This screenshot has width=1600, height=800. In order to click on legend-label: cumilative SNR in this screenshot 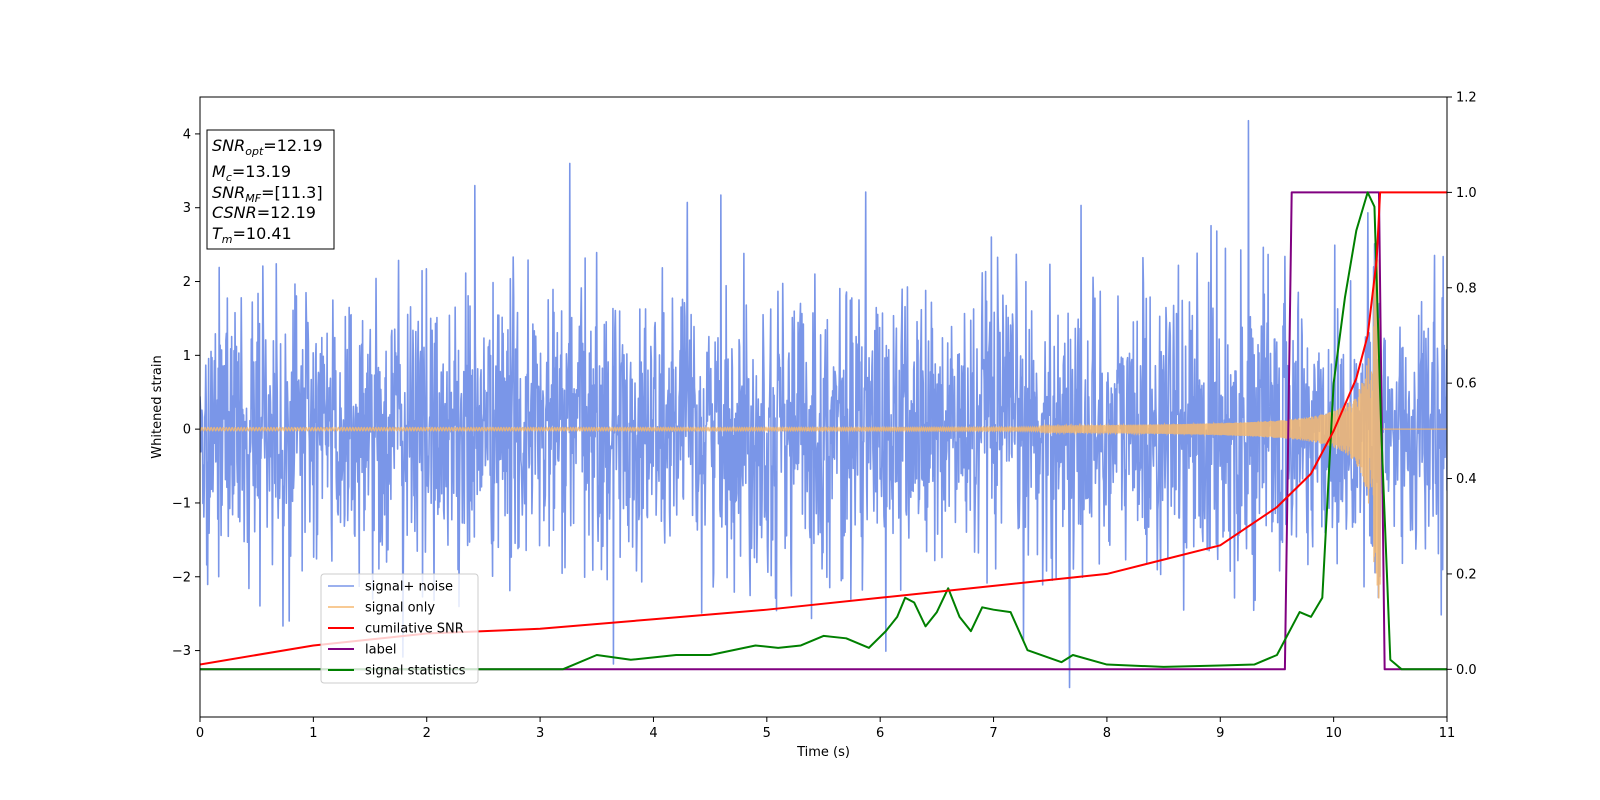, I will do `click(414, 629)`.